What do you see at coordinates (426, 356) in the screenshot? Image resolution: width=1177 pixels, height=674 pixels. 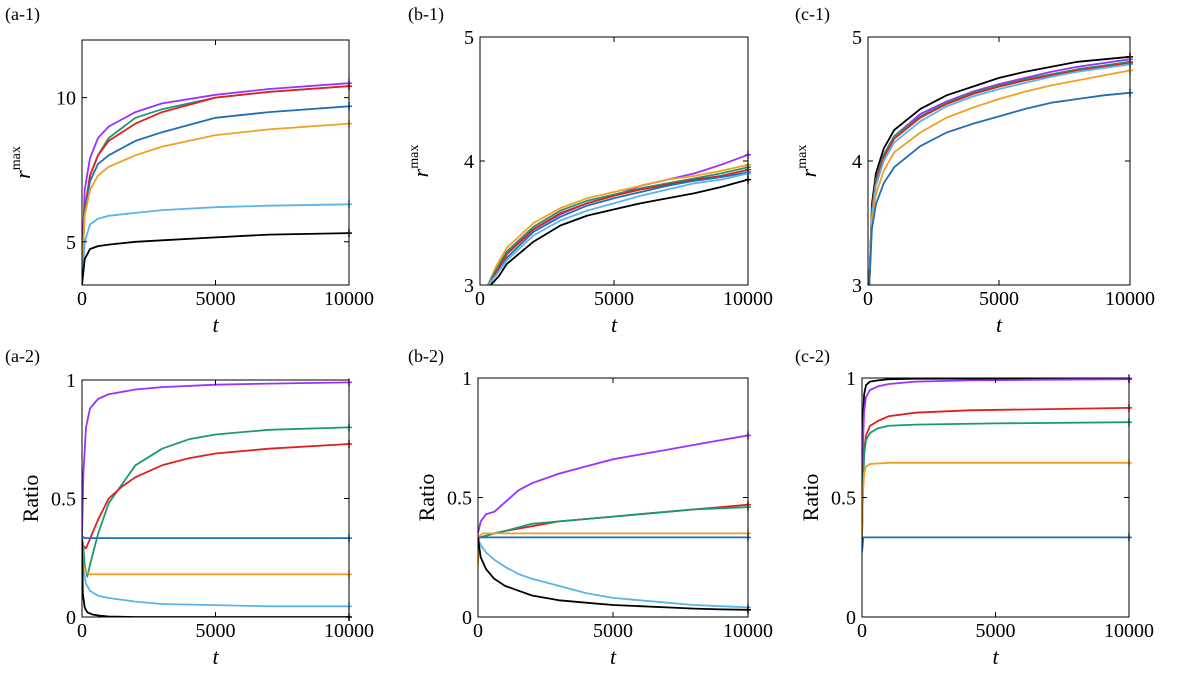 I see `panel-label: (b-2)` at bounding box center [426, 356].